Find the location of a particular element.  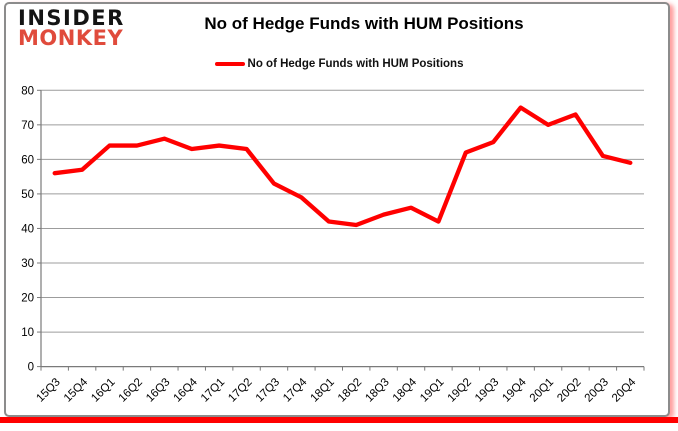

x-axis-label: 18Q2 is located at coordinates (350, 390).